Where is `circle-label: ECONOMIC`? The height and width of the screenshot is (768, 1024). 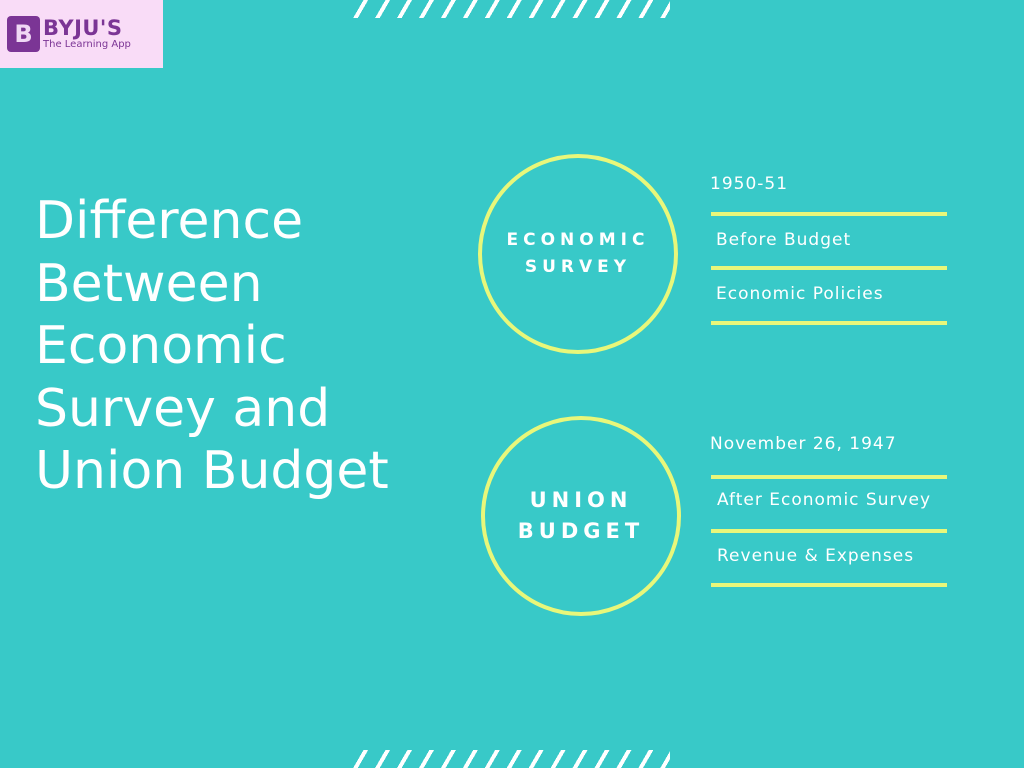 circle-label: ECONOMIC is located at coordinates (578, 240).